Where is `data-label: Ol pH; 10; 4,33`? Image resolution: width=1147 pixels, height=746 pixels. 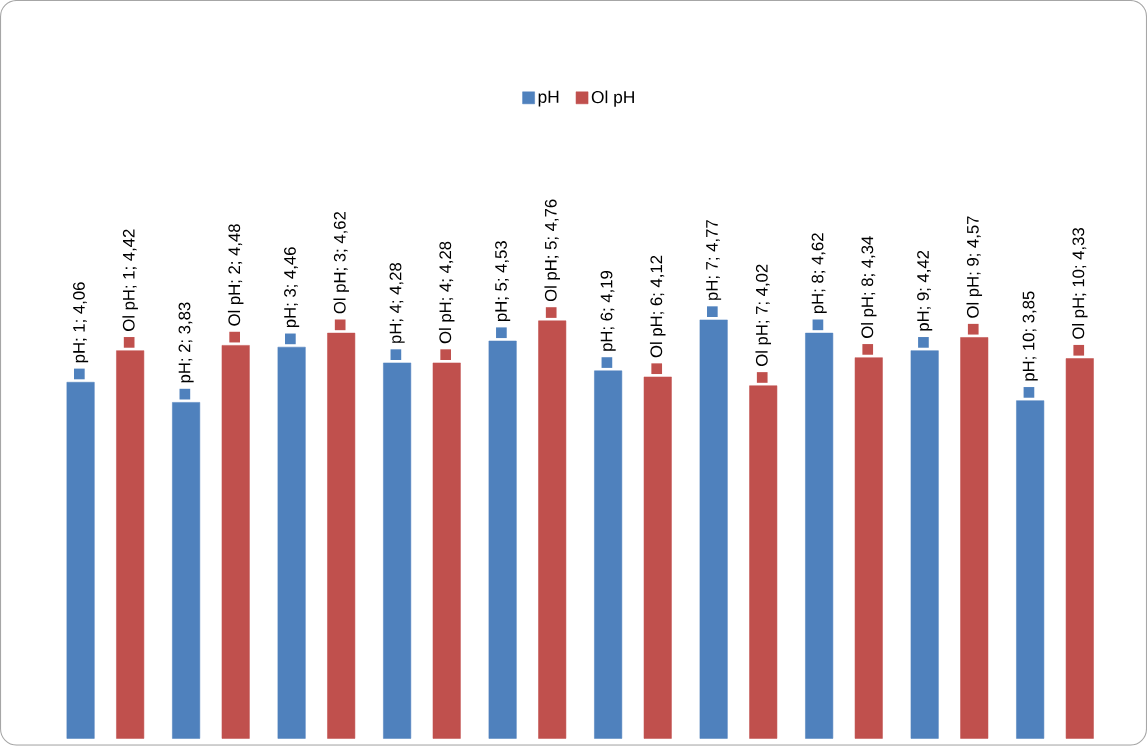
data-label: Ol pH; 10; 4,33 is located at coordinates (1079, 283).